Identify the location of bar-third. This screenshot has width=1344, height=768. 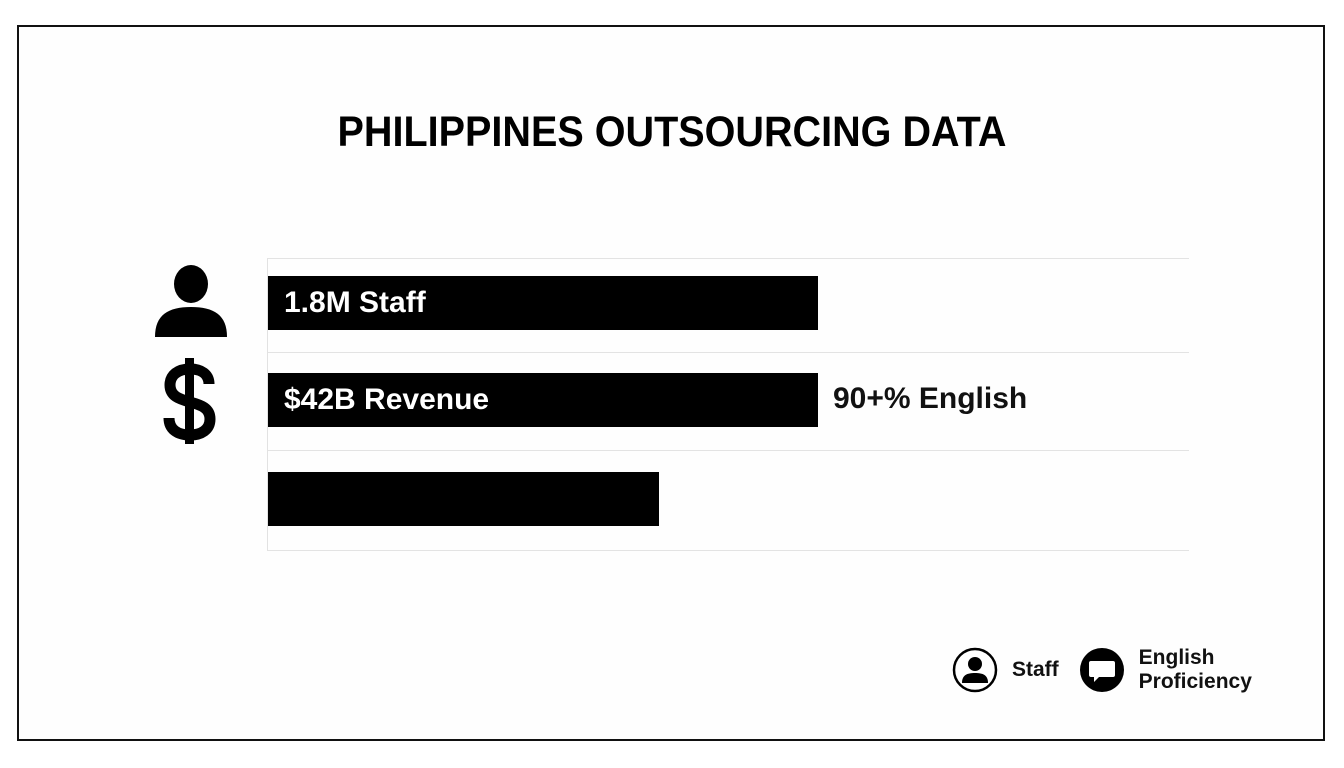
(463, 499).